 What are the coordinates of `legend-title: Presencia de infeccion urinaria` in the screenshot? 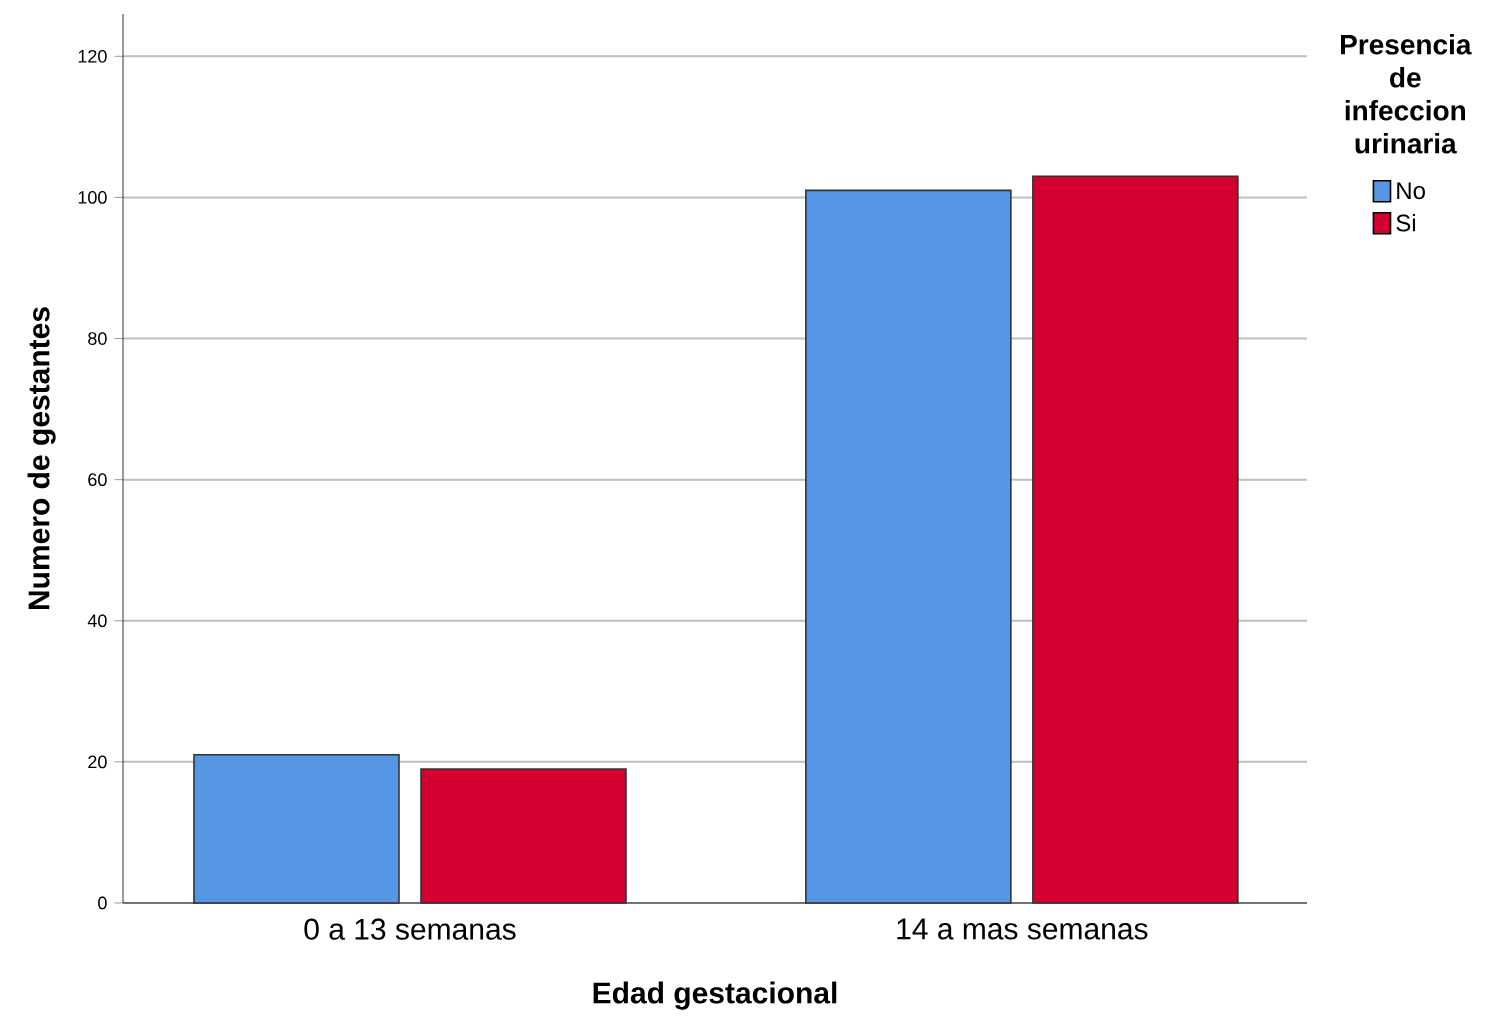 It's located at (1406, 94).